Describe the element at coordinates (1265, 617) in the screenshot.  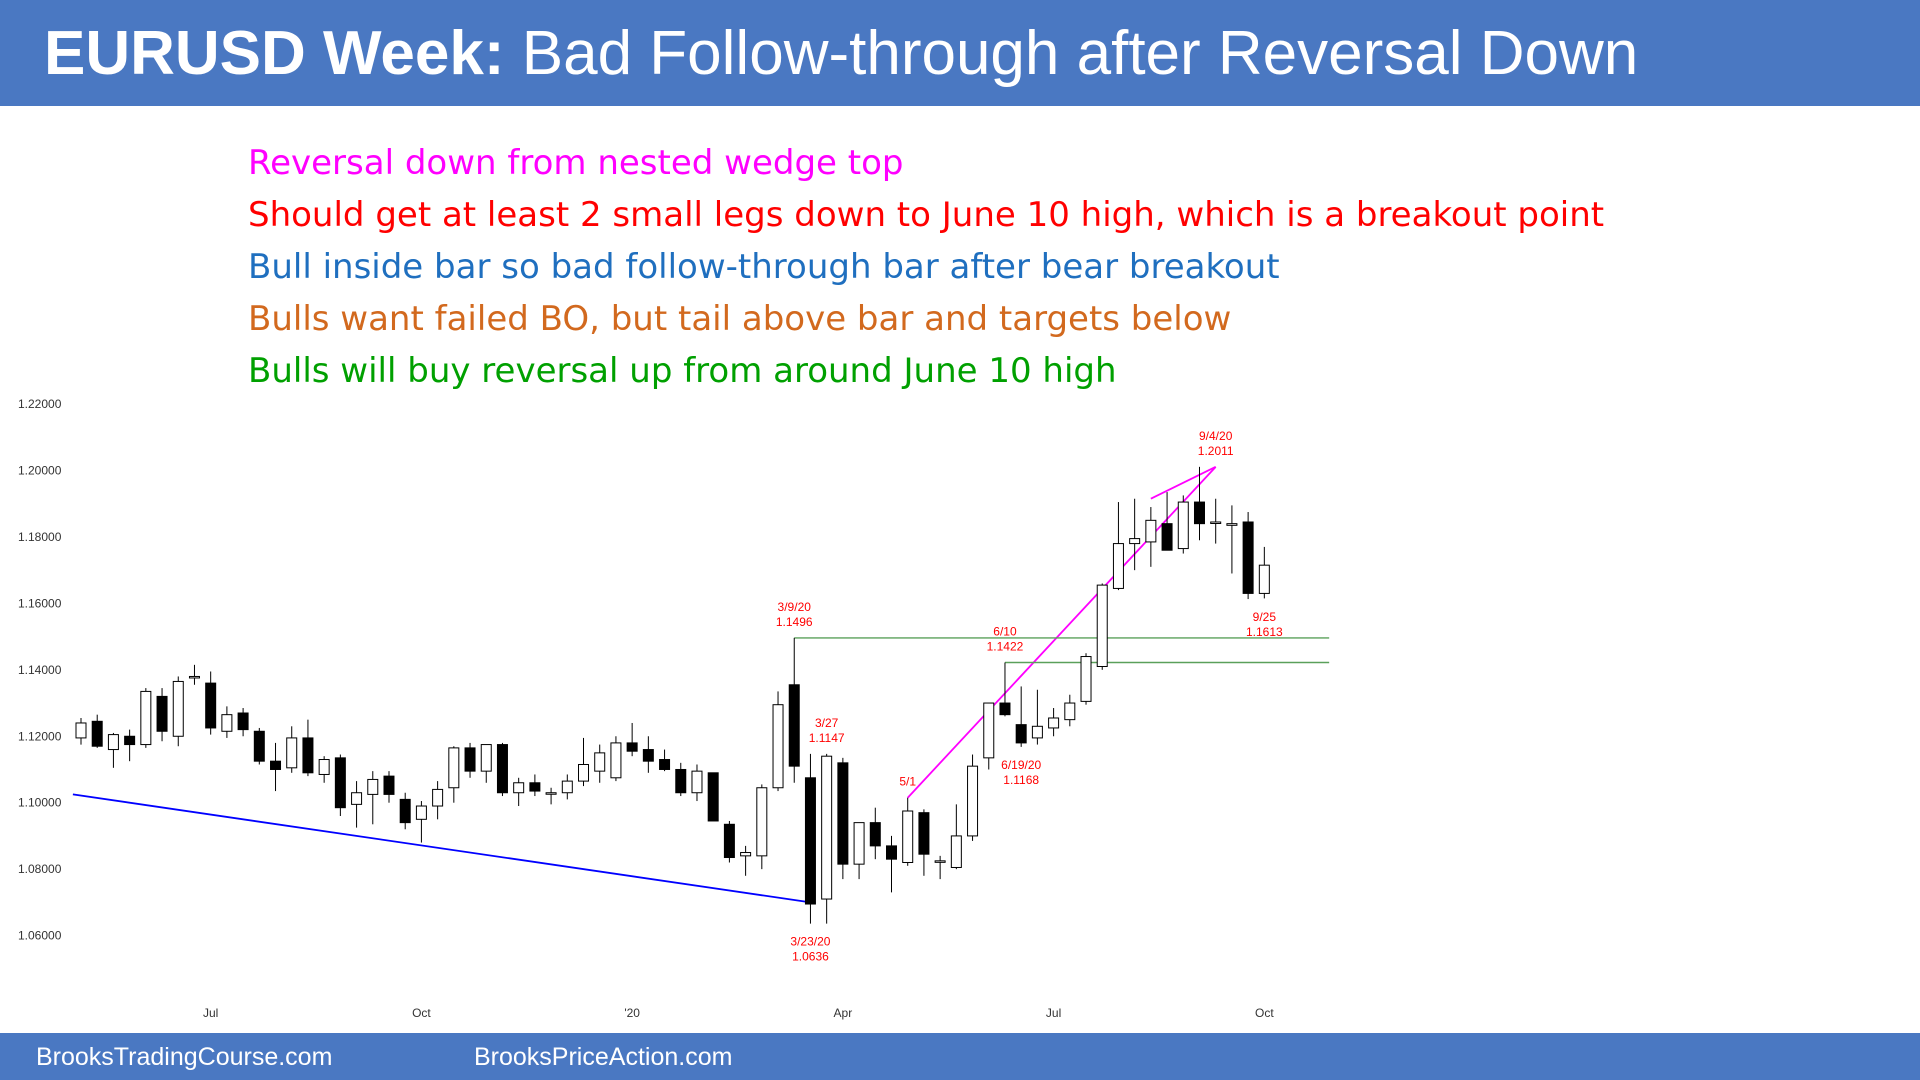
I see `annotation-label: 9/25` at that location.